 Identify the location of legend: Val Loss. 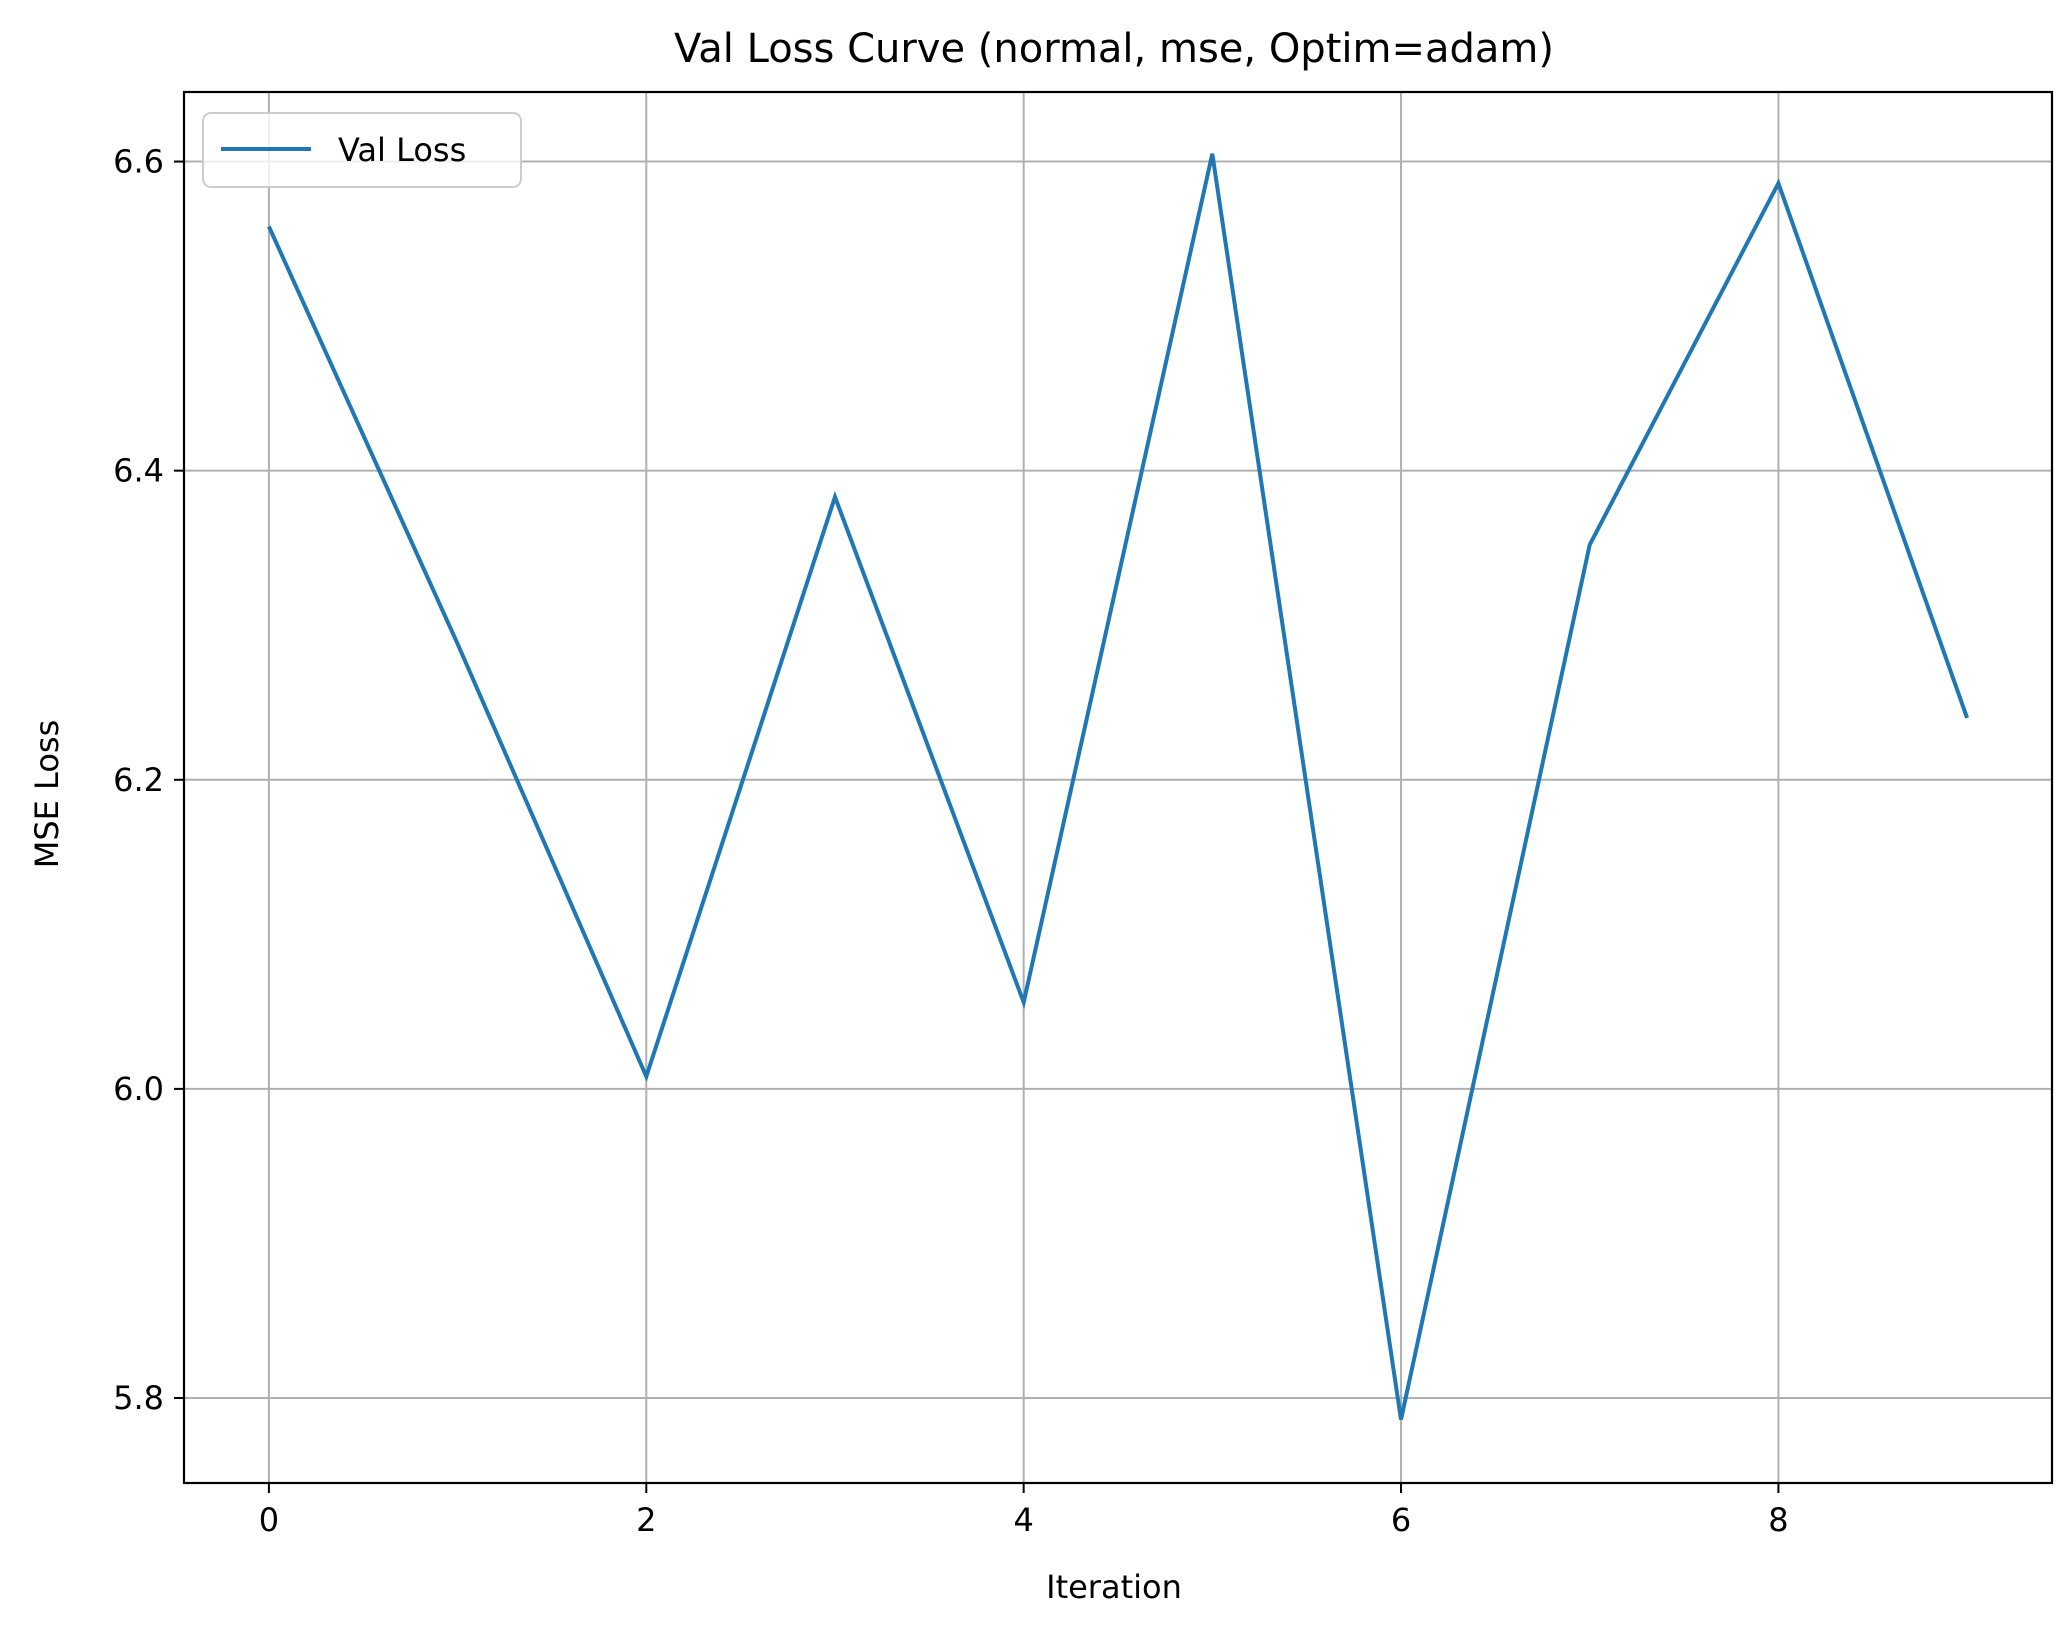
(362, 150).